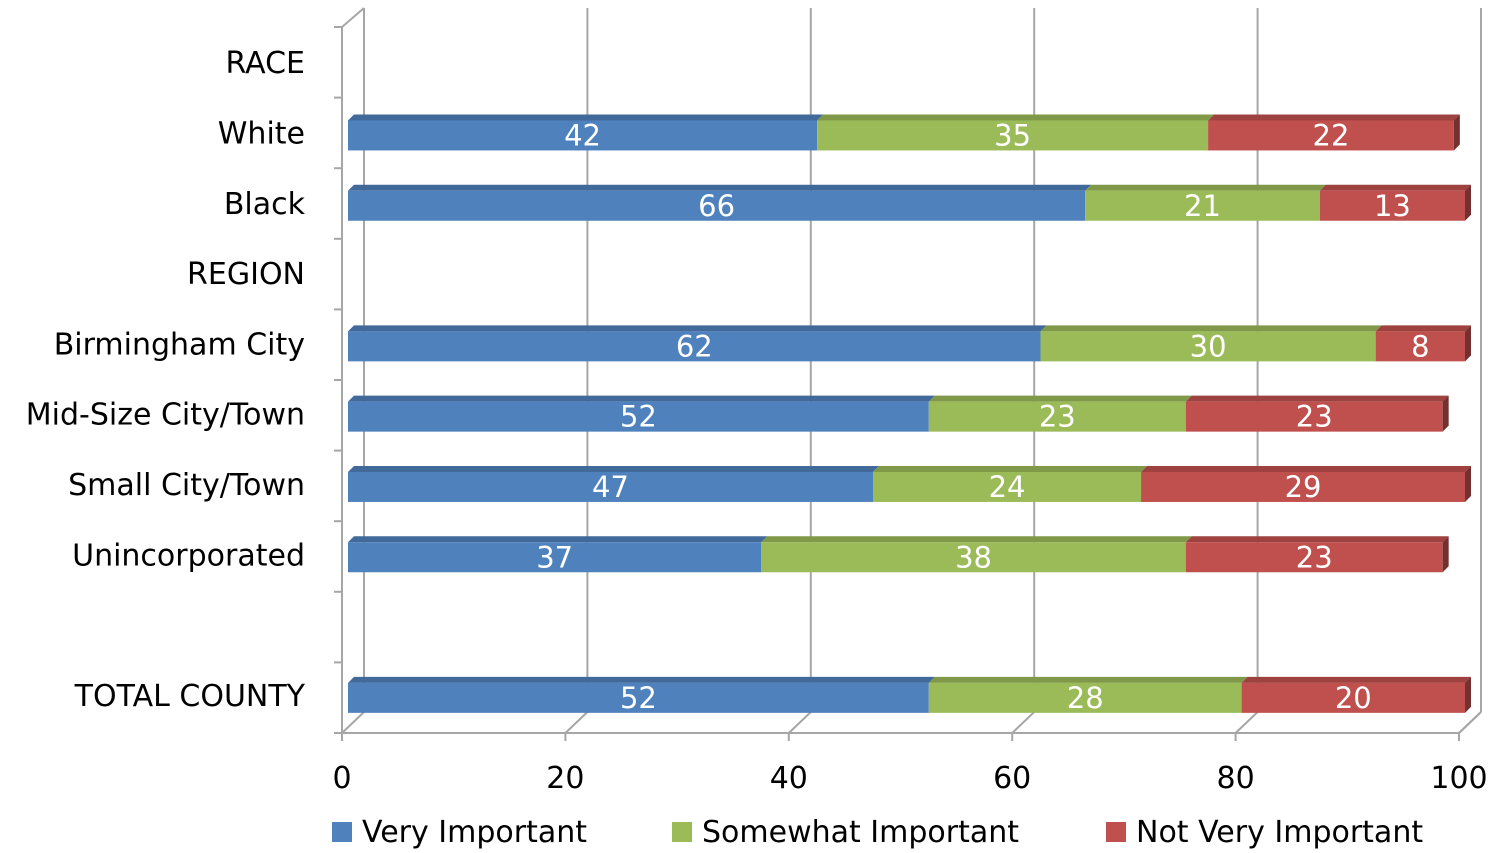  Describe the element at coordinates (261, 133) in the screenshot. I see `category-label: White` at that location.